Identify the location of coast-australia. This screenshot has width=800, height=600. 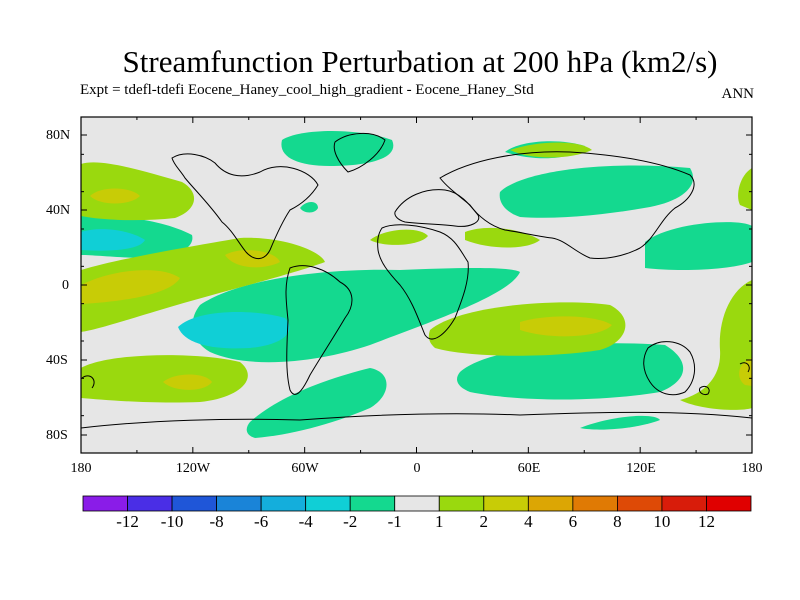
(669, 368).